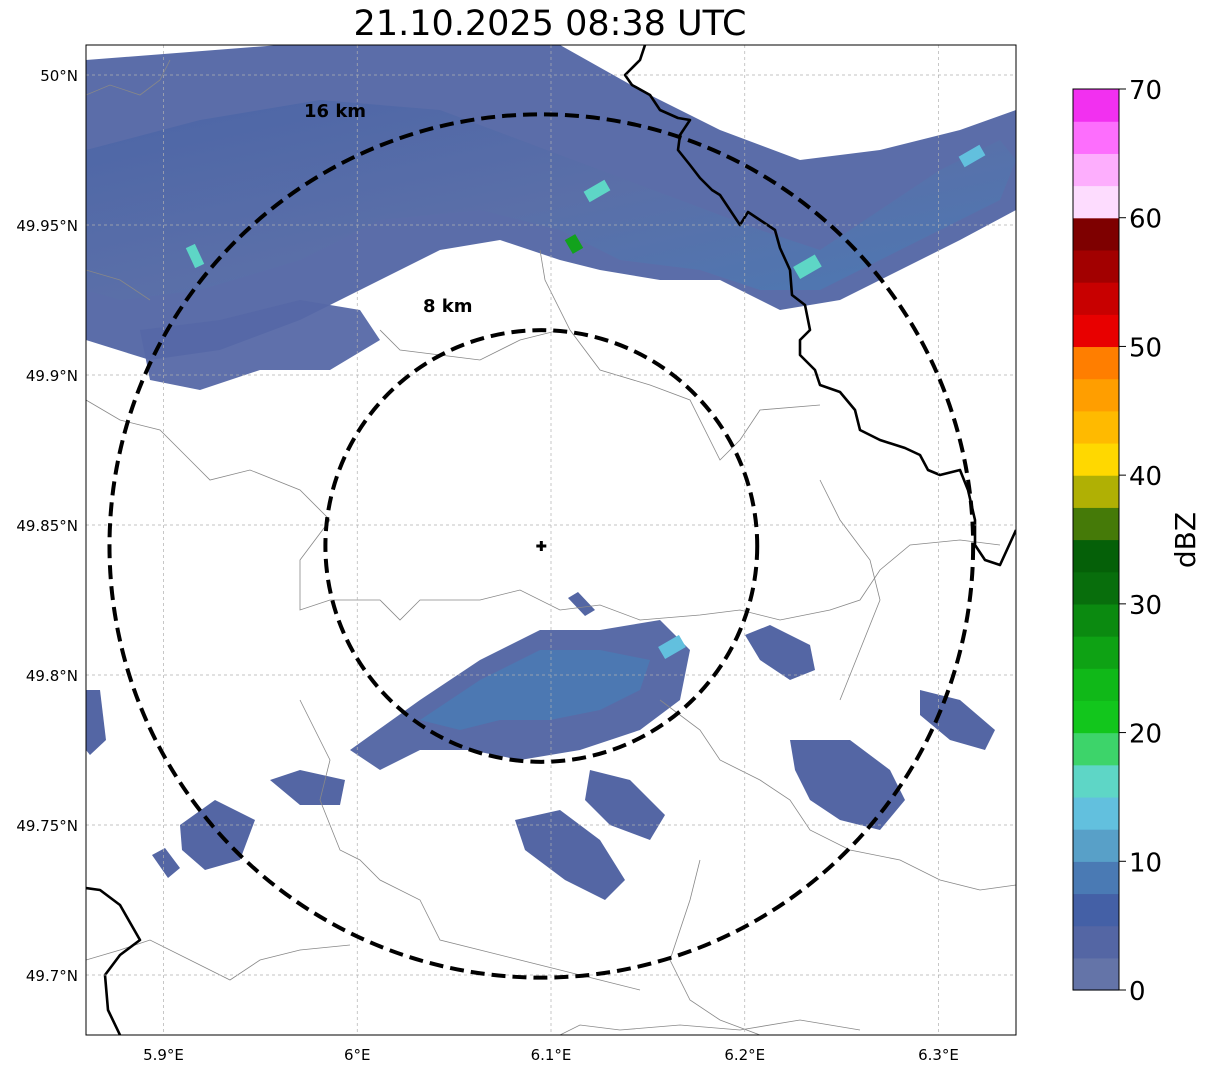 Image resolution: width=1207 pixels, height=1069 pixels. What do you see at coordinates (260, 345) in the screenshot?
I see `echo-band-north-fringe` at bounding box center [260, 345].